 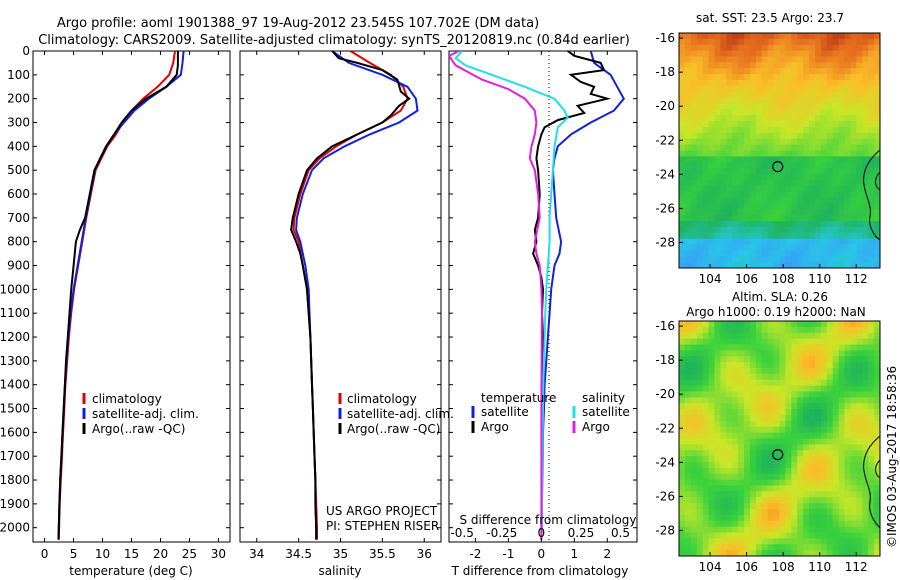 I want to click on legend-header-temperature: temperature, so click(x=518, y=398).